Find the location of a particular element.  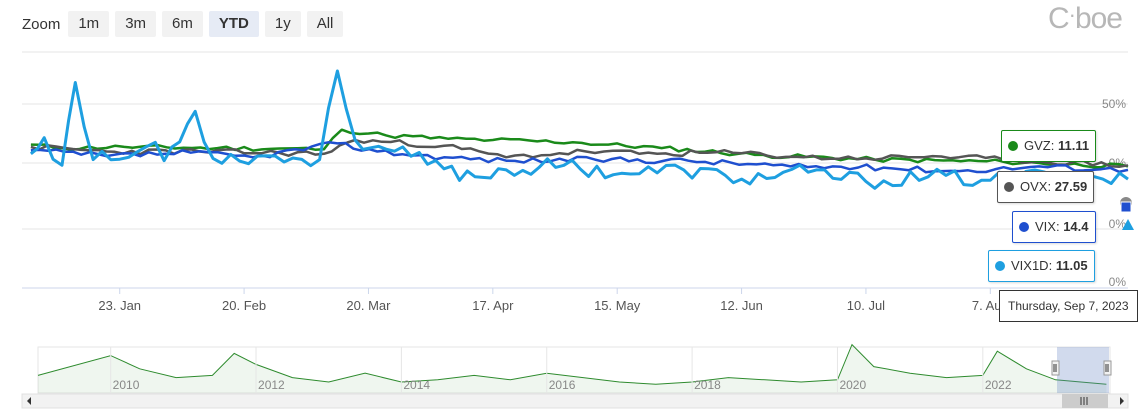

tooltip-ovx: OVX: 27.59 is located at coordinates (1046, 187).